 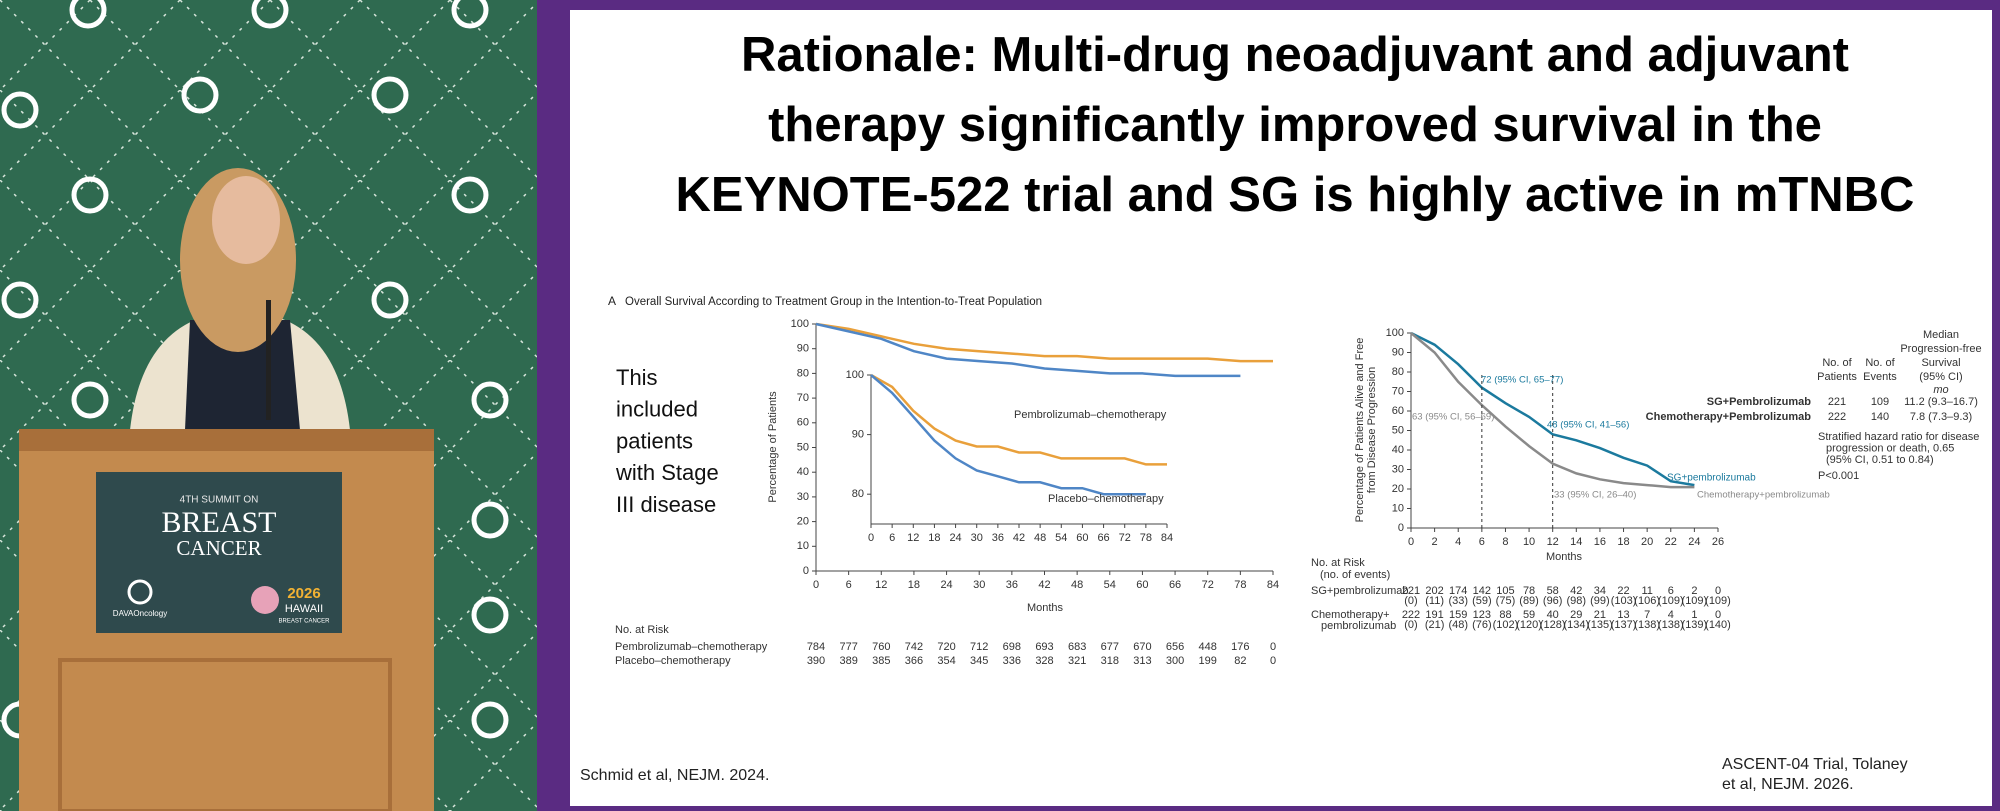 I want to click on slide-note: with Stage, so click(x=667, y=472).